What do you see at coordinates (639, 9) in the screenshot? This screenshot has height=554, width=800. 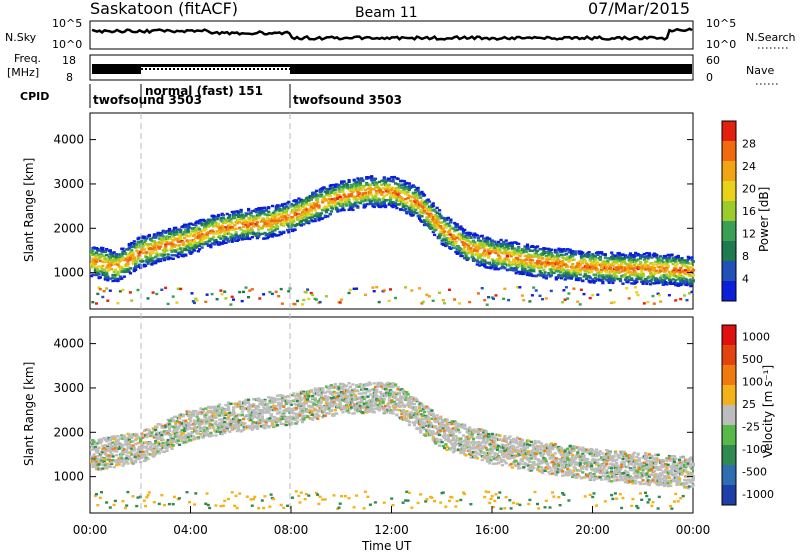 I see `date-title: 07/Mar/2015` at bounding box center [639, 9].